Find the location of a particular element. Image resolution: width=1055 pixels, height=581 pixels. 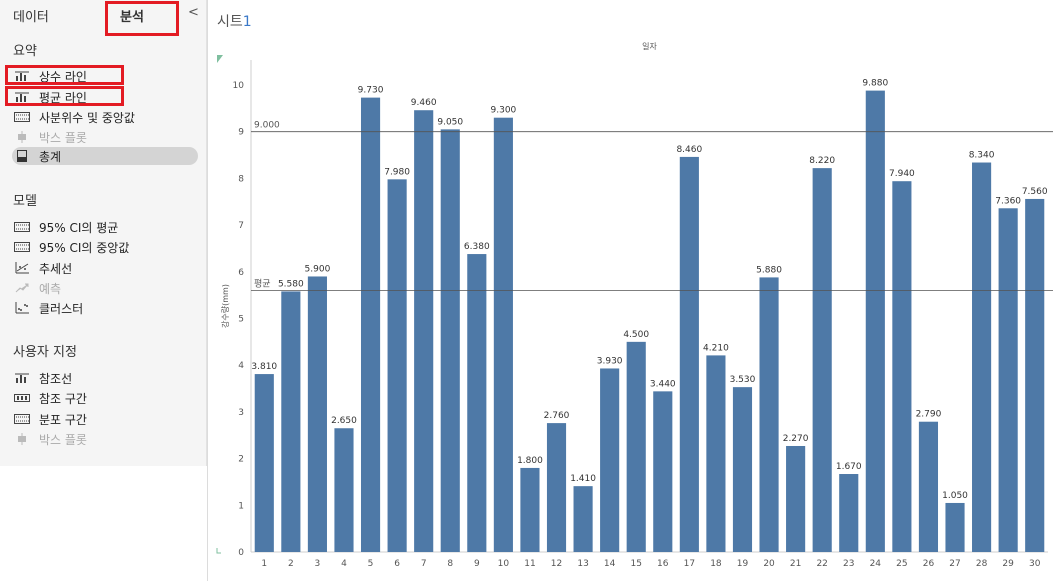

x-tick-label: 26 is located at coordinates (929, 564).